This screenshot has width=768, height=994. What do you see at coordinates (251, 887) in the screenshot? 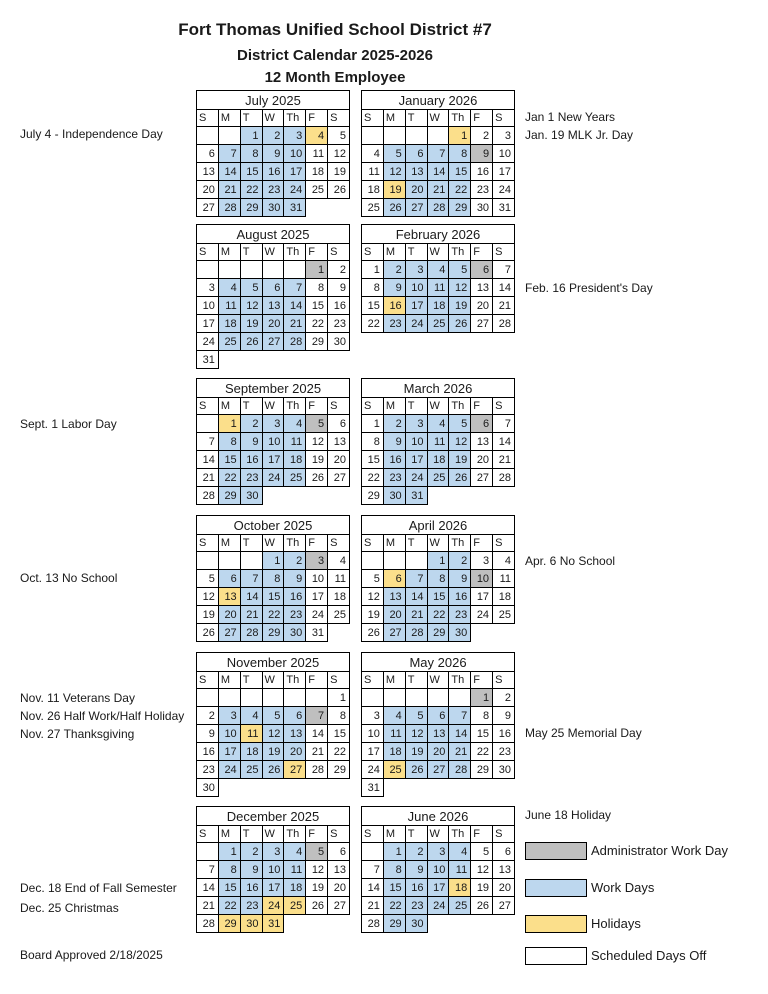
I see `day-cell: 16` at bounding box center [251, 887].